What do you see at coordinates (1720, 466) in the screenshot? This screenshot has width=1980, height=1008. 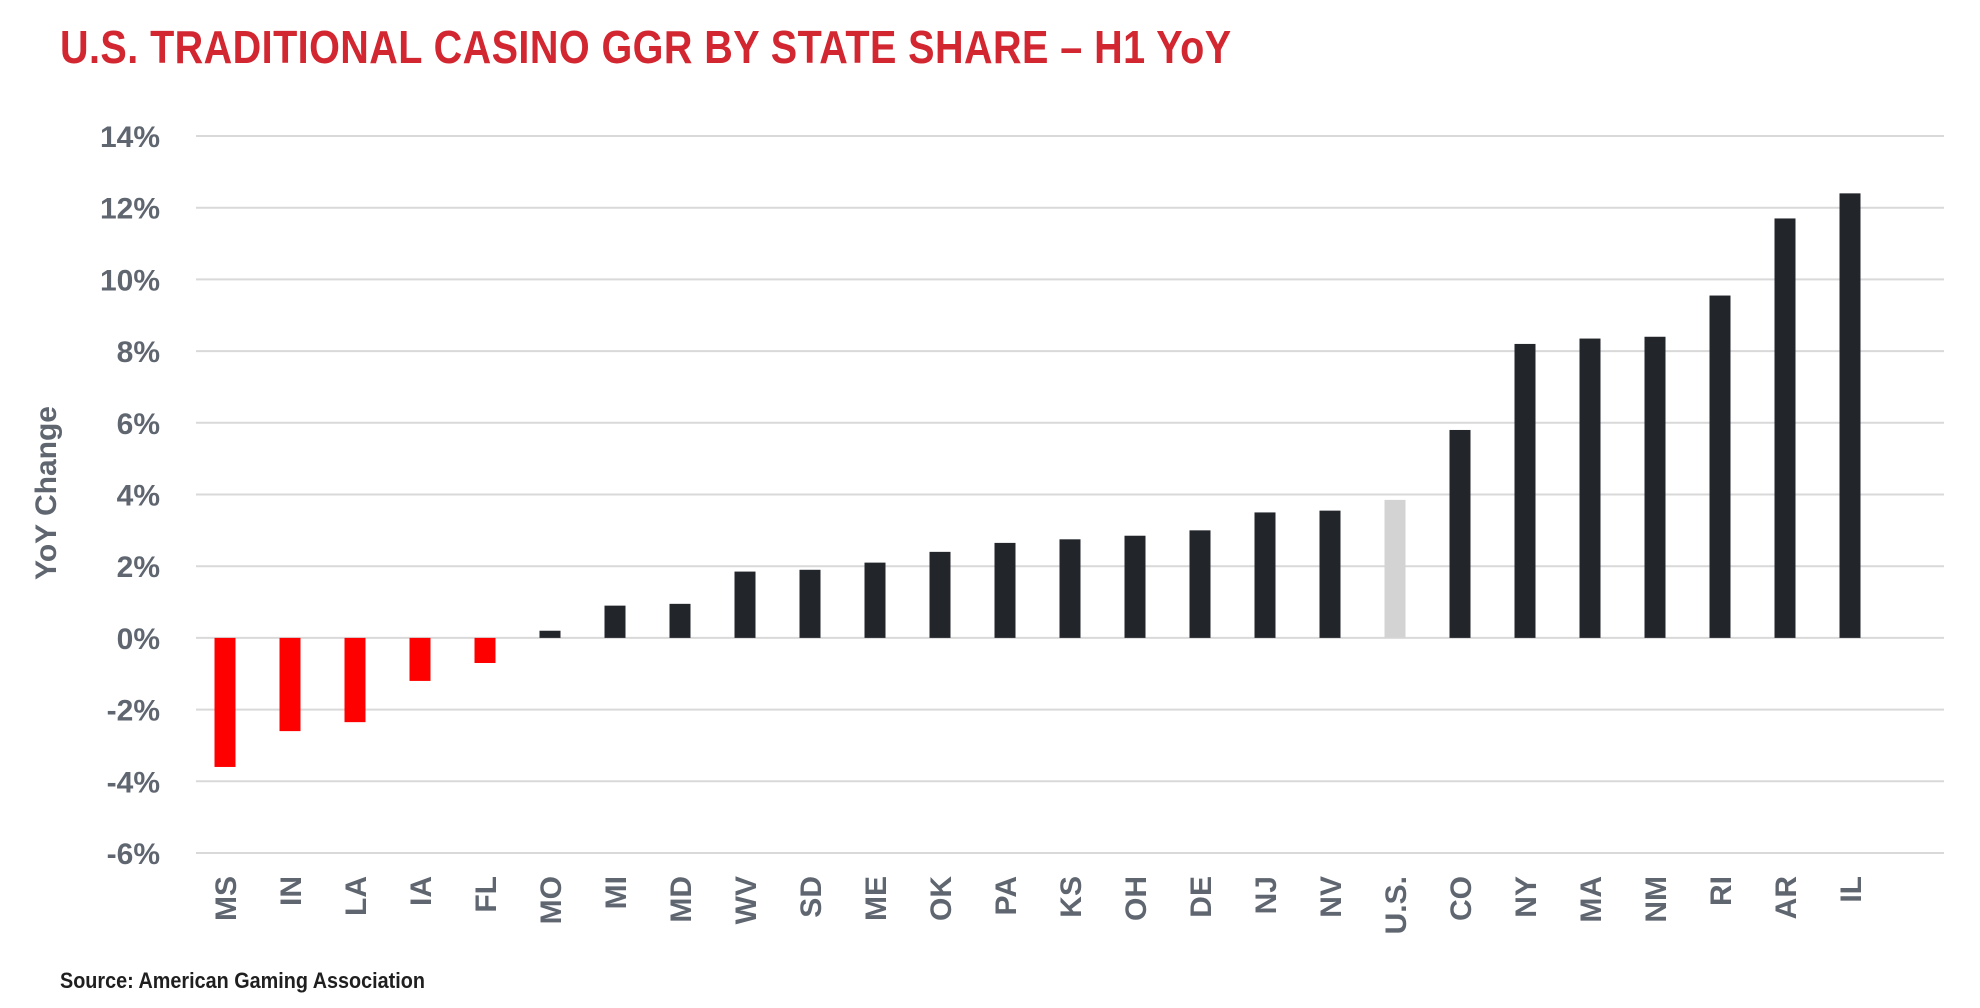 I see `bar-ri` at bounding box center [1720, 466].